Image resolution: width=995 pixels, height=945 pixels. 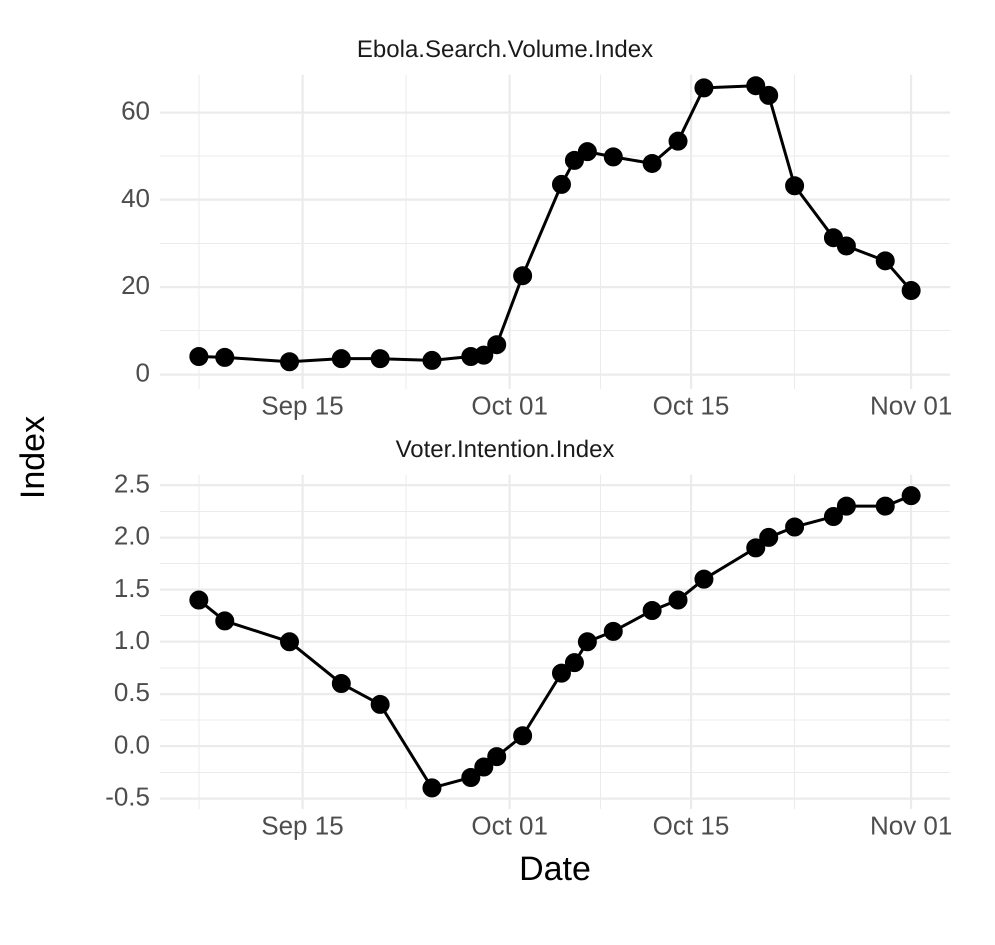 I want to click on y-tick-label: 1.5, so click(x=132, y=587).